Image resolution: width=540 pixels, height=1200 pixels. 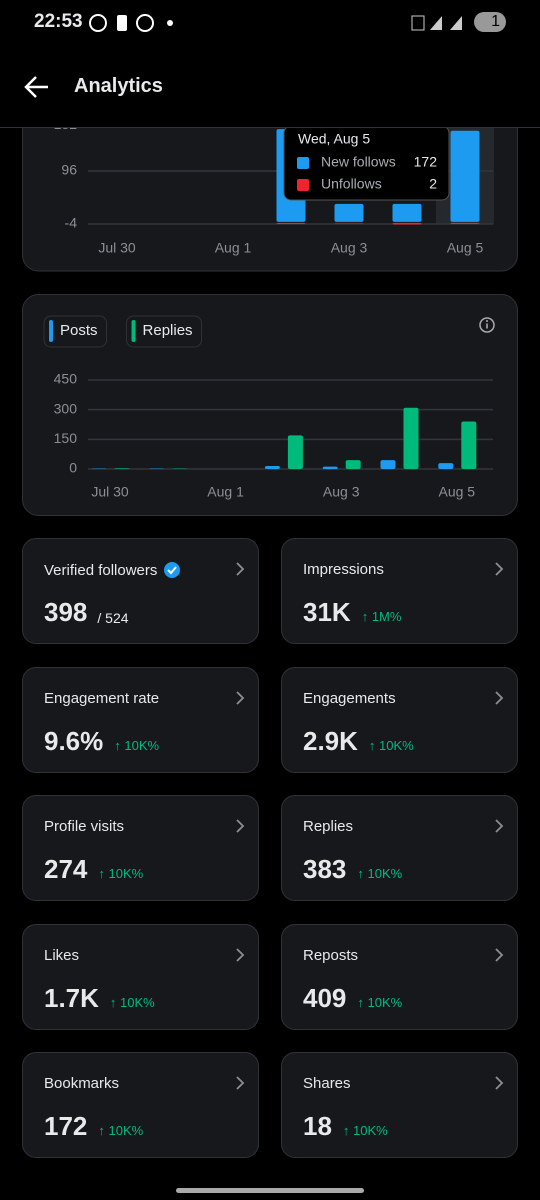 I want to click on metric-label: Reposts, so click(x=331, y=955).